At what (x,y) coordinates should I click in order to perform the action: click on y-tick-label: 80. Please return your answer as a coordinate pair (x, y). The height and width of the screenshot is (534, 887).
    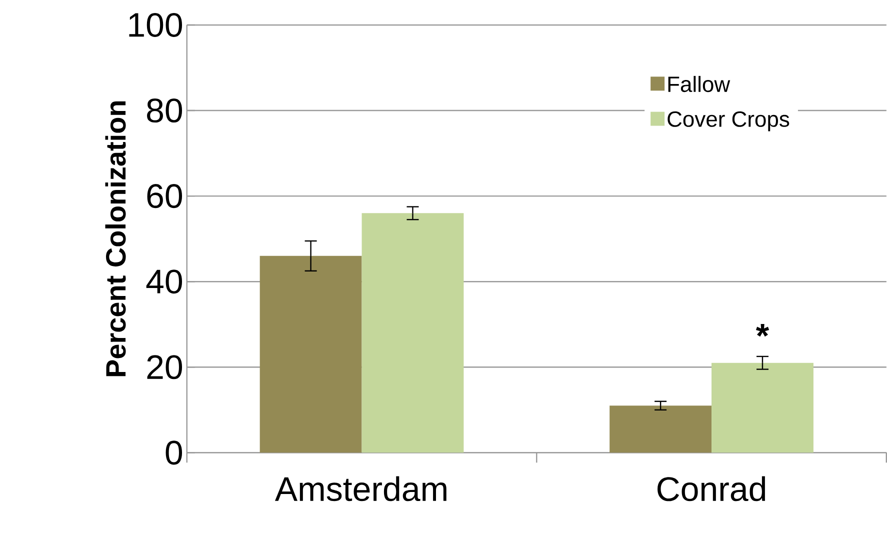
    Looking at the image, I should click on (164, 110).